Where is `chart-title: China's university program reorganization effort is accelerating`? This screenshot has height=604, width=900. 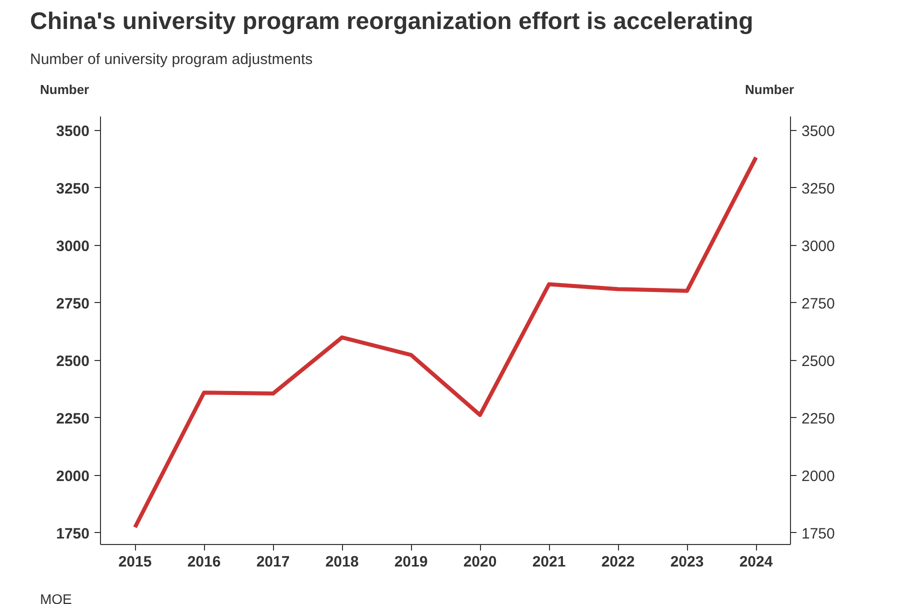 chart-title: China's university program reorganization effort is accelerating is located at coordinates (392, 22).